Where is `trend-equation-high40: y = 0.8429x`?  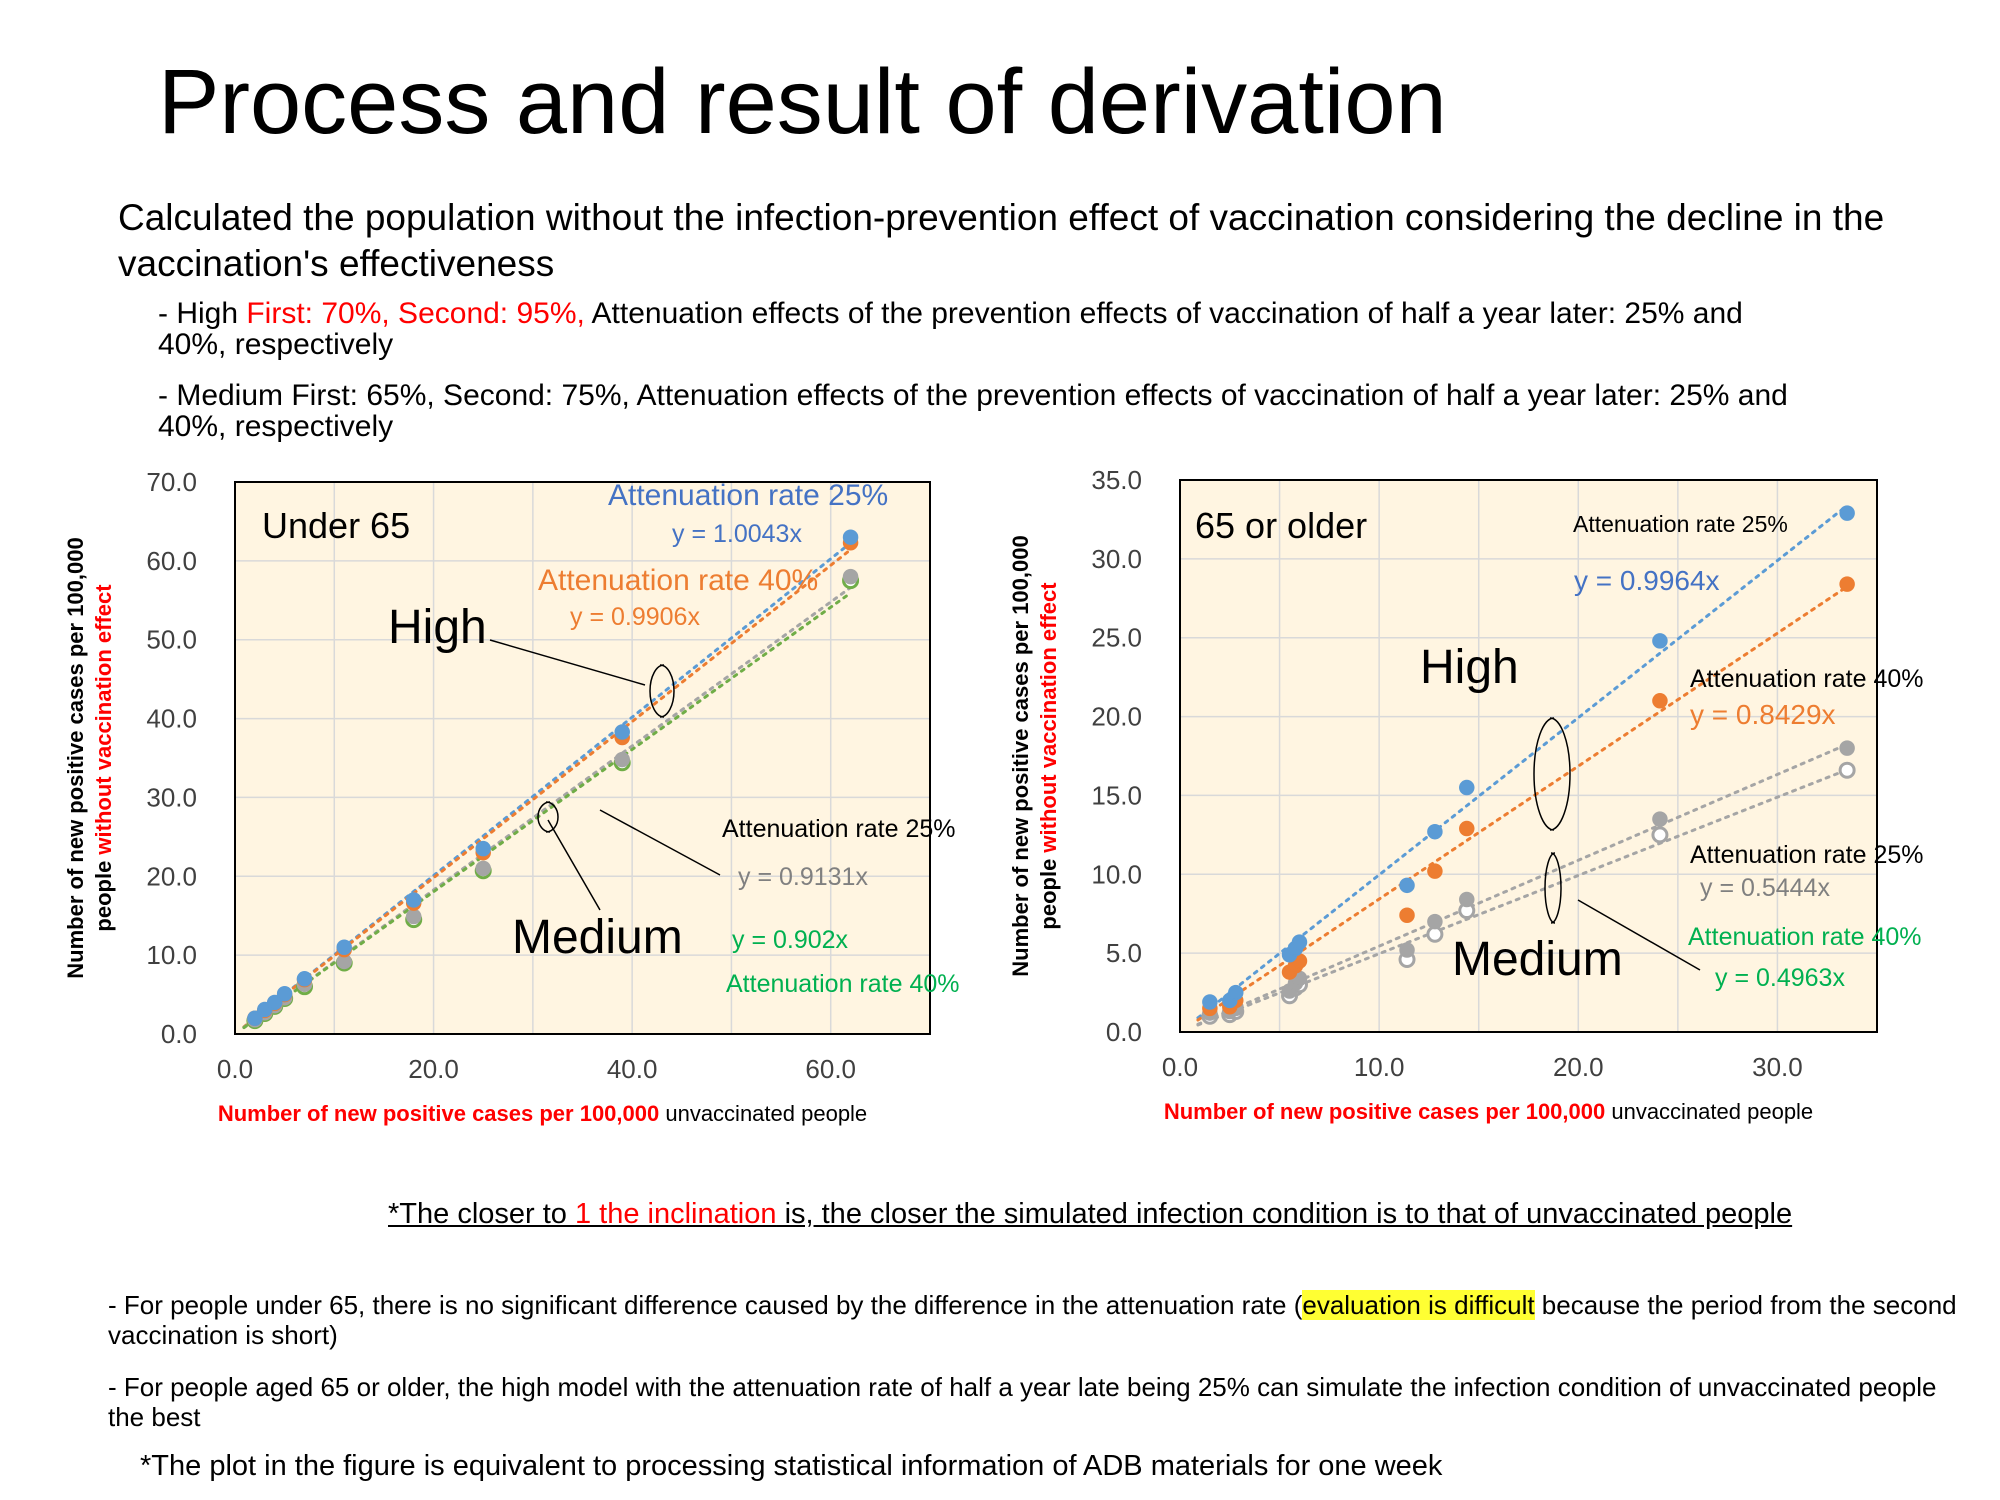 trend-equation-high40: y = 0.8429x is located at coordinates (1763, 714).